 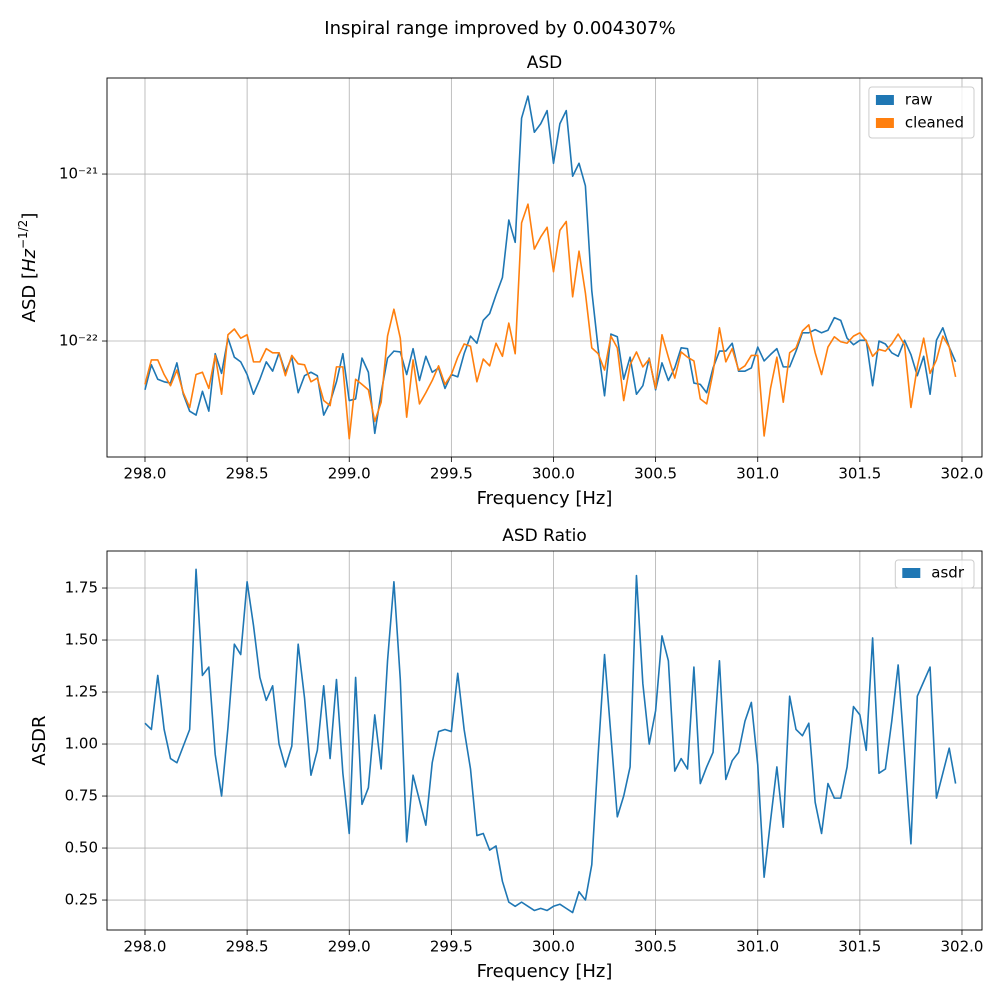 What do you see at coordinates (545, 63) in the screenshot?
I see `axes-title: ASD` at bounding box center [545, 63].